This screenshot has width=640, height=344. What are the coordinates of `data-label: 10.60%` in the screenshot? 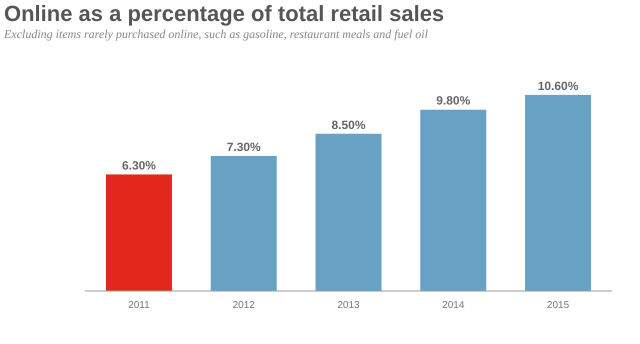 It's located at (558, 85).